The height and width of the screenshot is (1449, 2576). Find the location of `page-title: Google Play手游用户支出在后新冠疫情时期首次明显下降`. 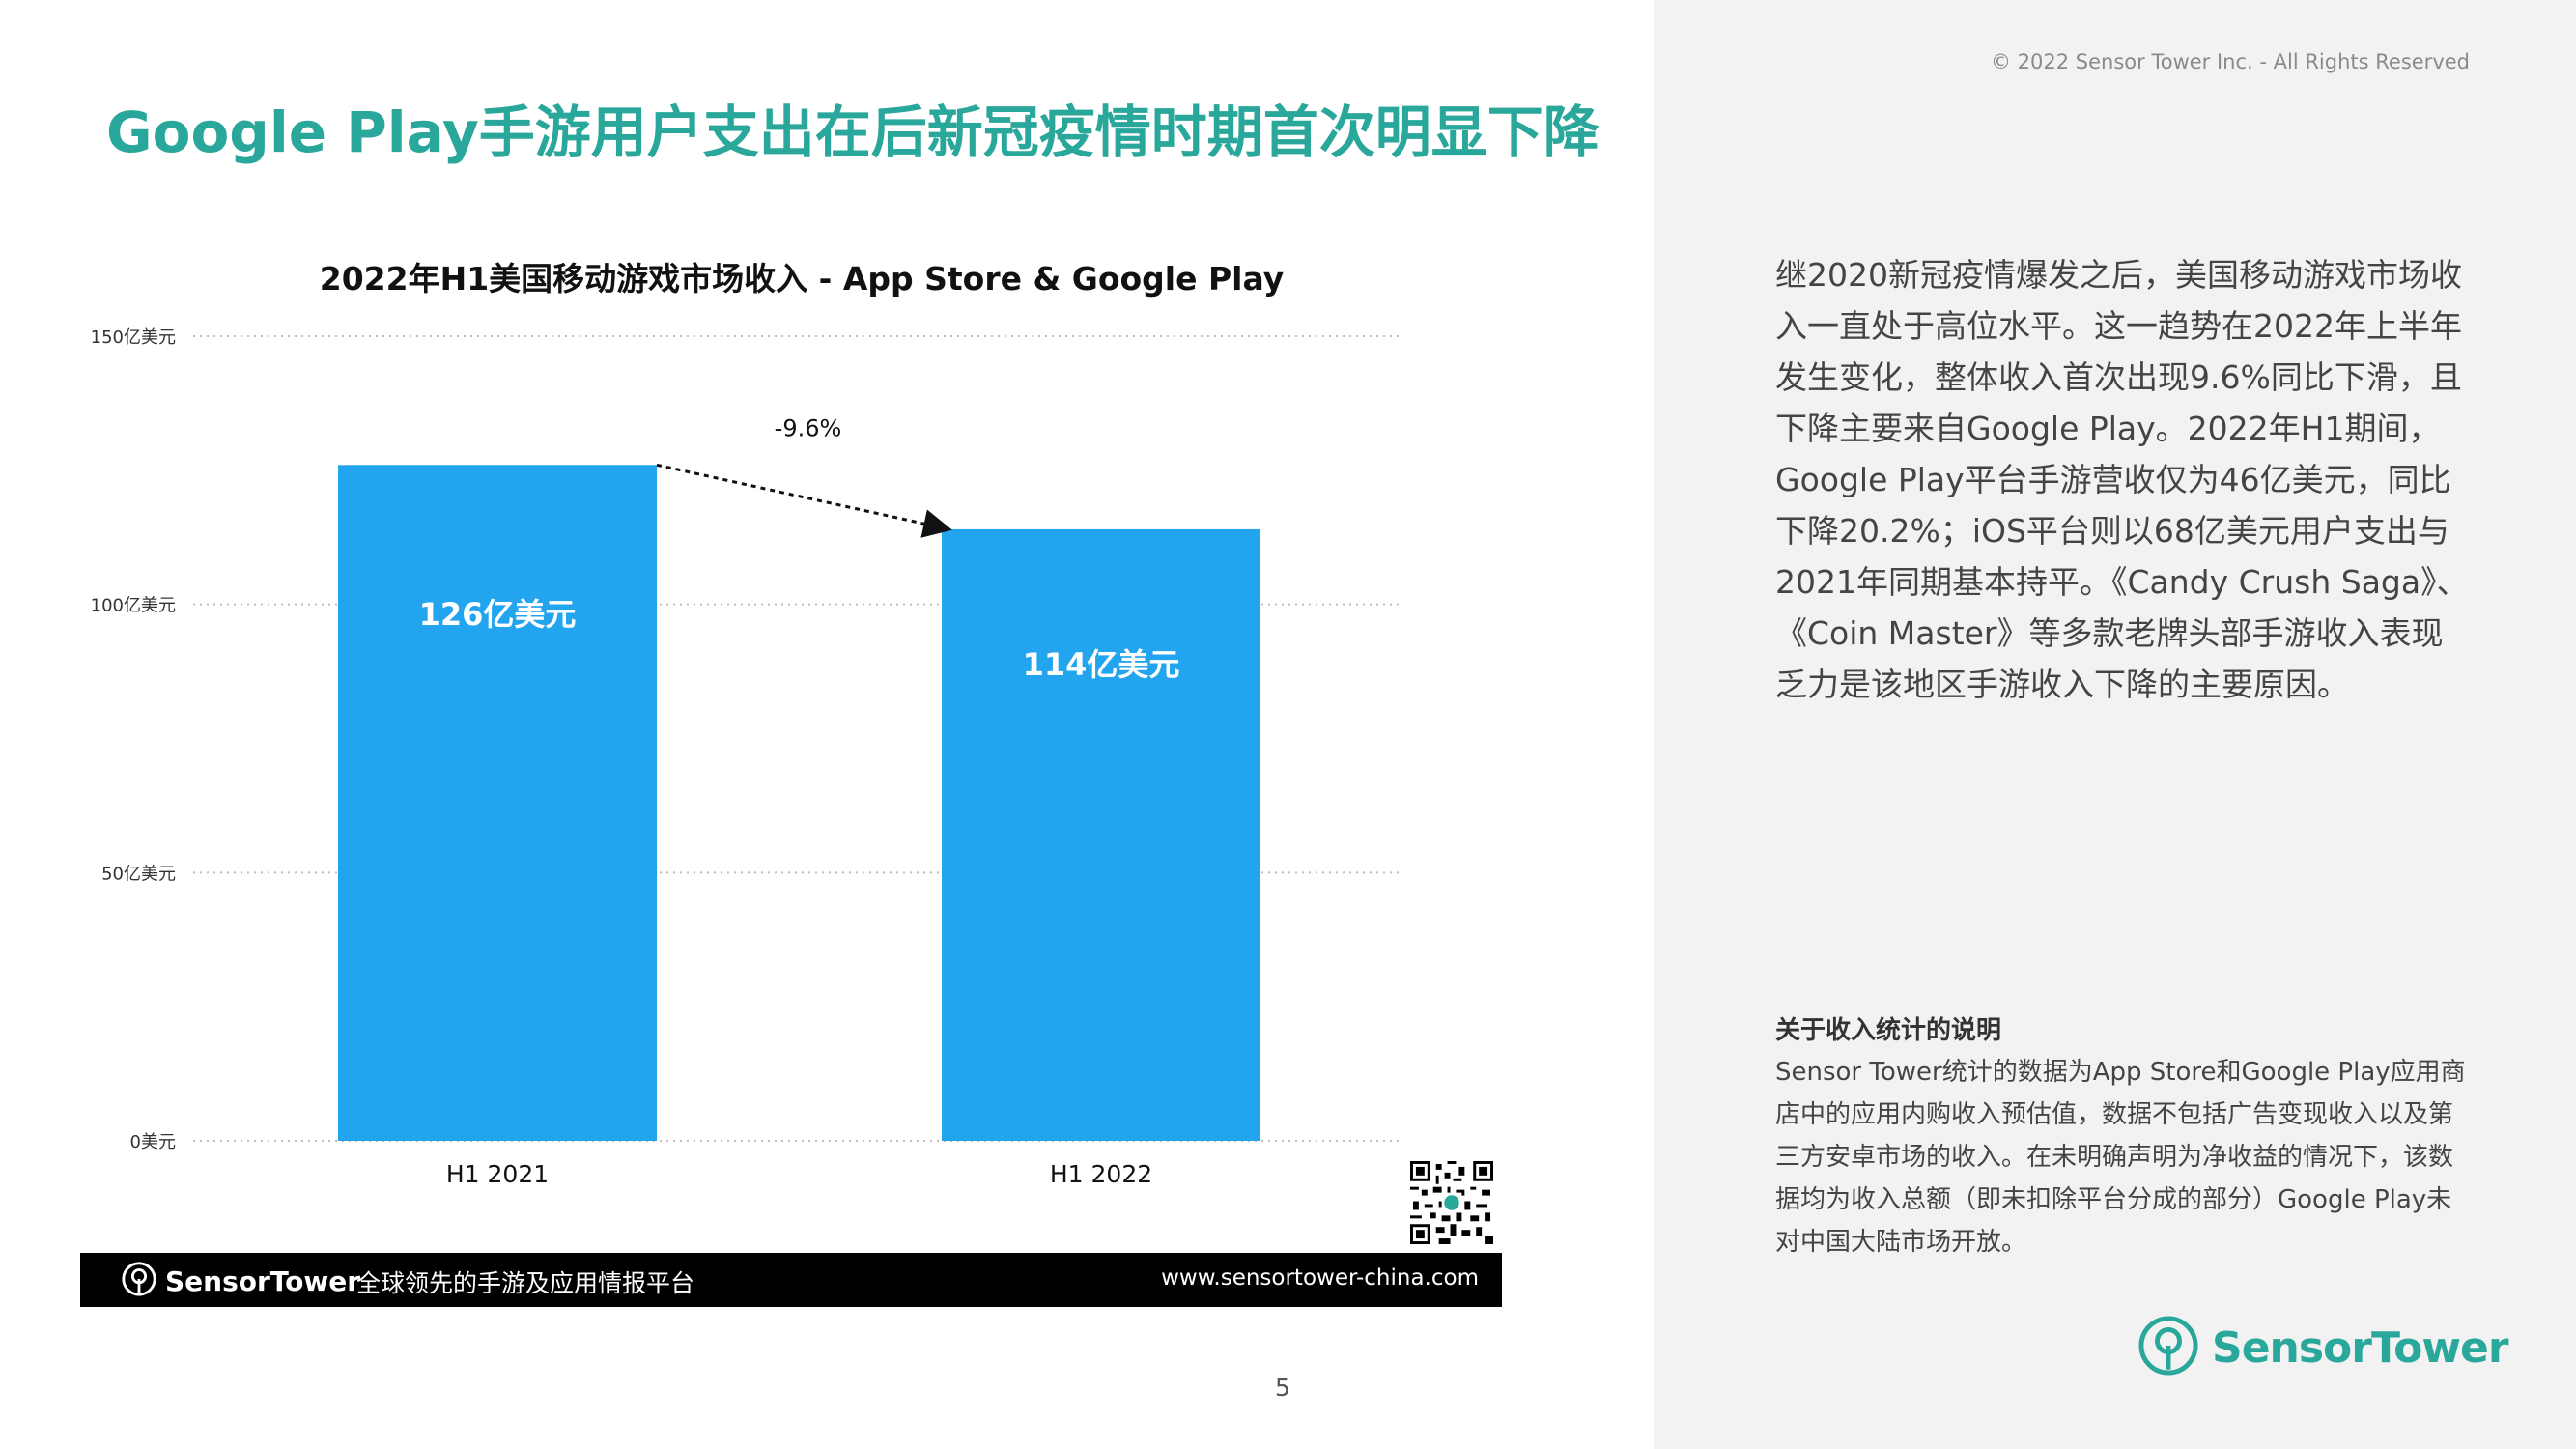

page-title: Google Play手游用户支出在后新冠疫情时期首次明显下降 is located at coordinates (852, 132).